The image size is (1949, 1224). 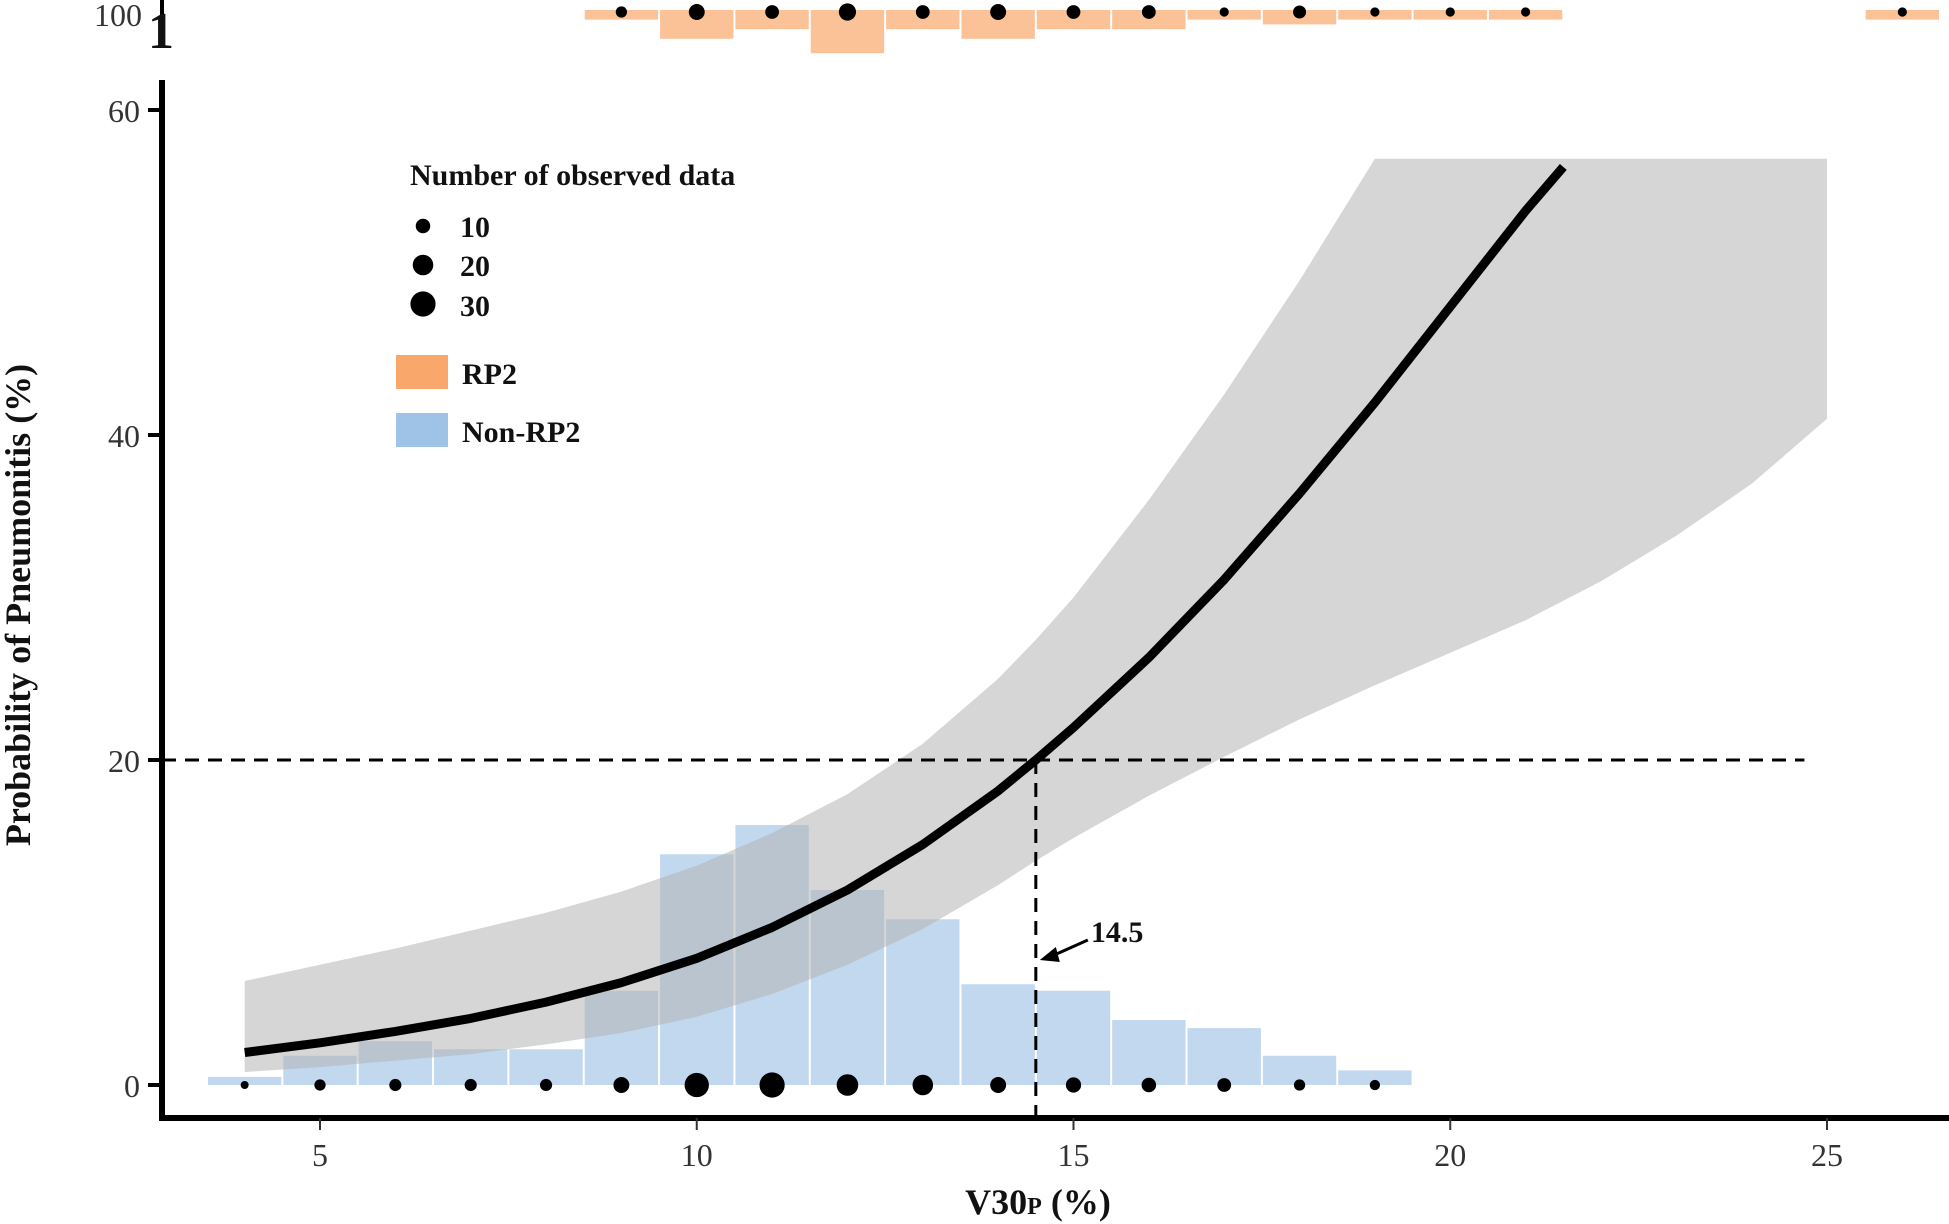 I want to click on top-panel-axis: 100 1, so click(x=134, y=30).